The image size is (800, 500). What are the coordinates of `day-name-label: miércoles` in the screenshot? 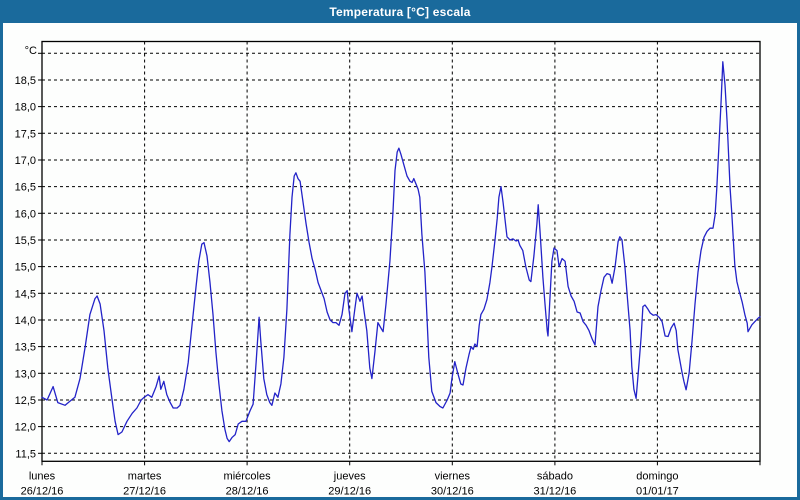 It's located at (248, 477).